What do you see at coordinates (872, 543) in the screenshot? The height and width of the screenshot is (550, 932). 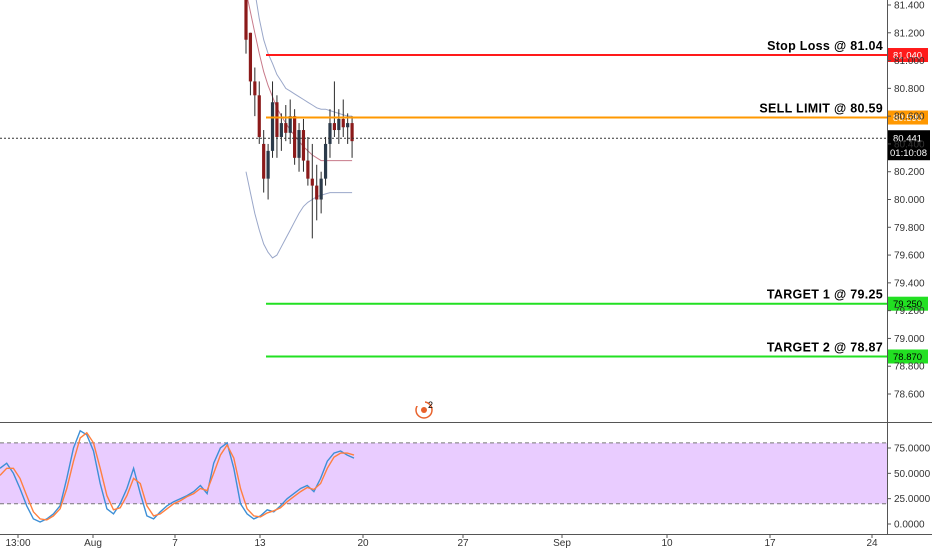 I see `time-axis-label: 24` at bounding box center [872, 543].